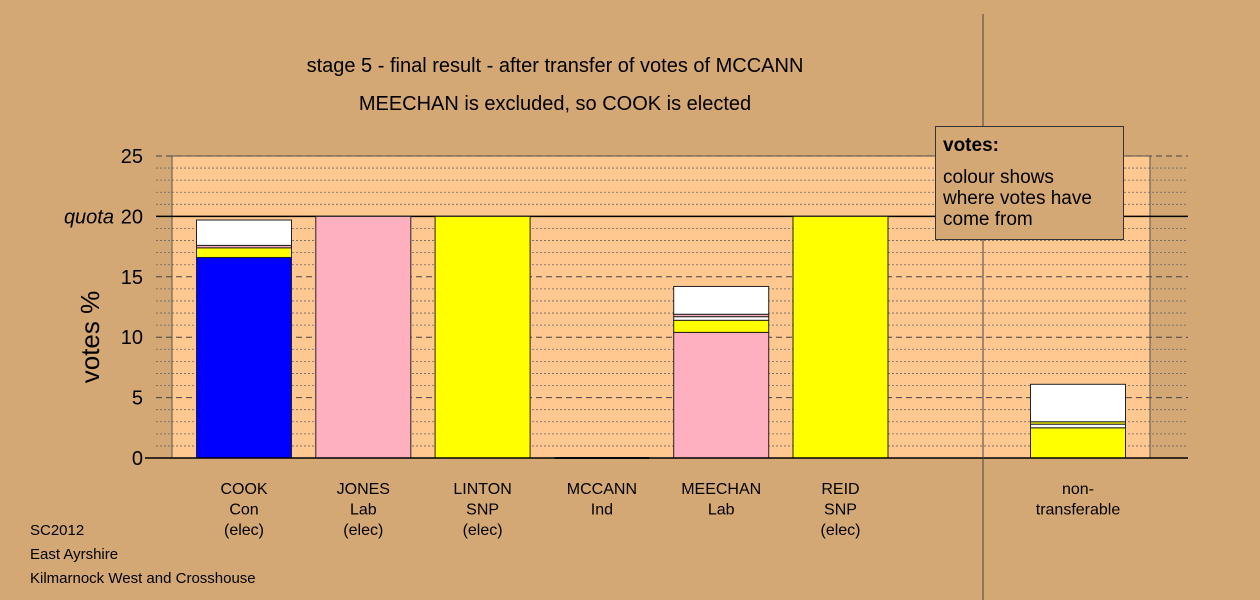 Image resolution: width=1260 pixels, height=600 pixels. Describe the element at coordinates (132, 157) in the screenshot. I see `y-tick-label: 25` at that location.